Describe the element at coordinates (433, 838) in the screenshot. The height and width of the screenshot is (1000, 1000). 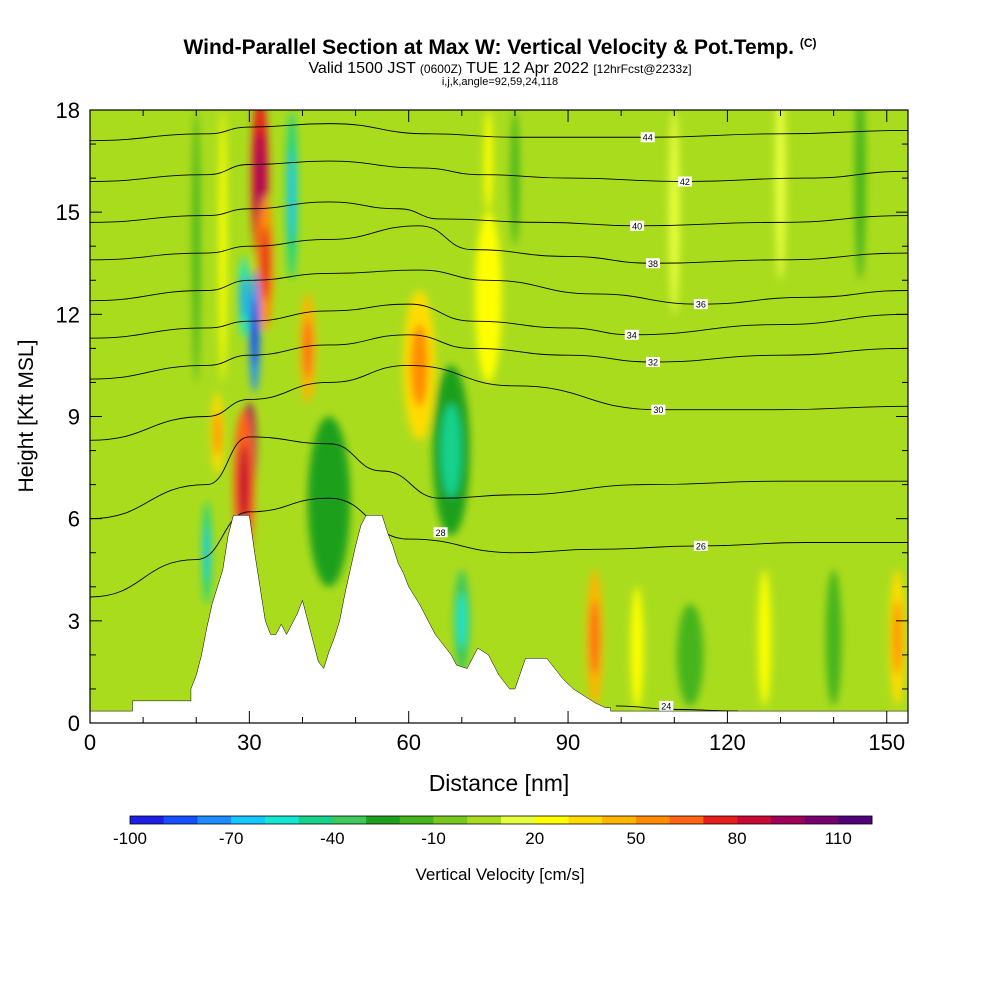
I see `colorbar-tick-label: -10` at that location.